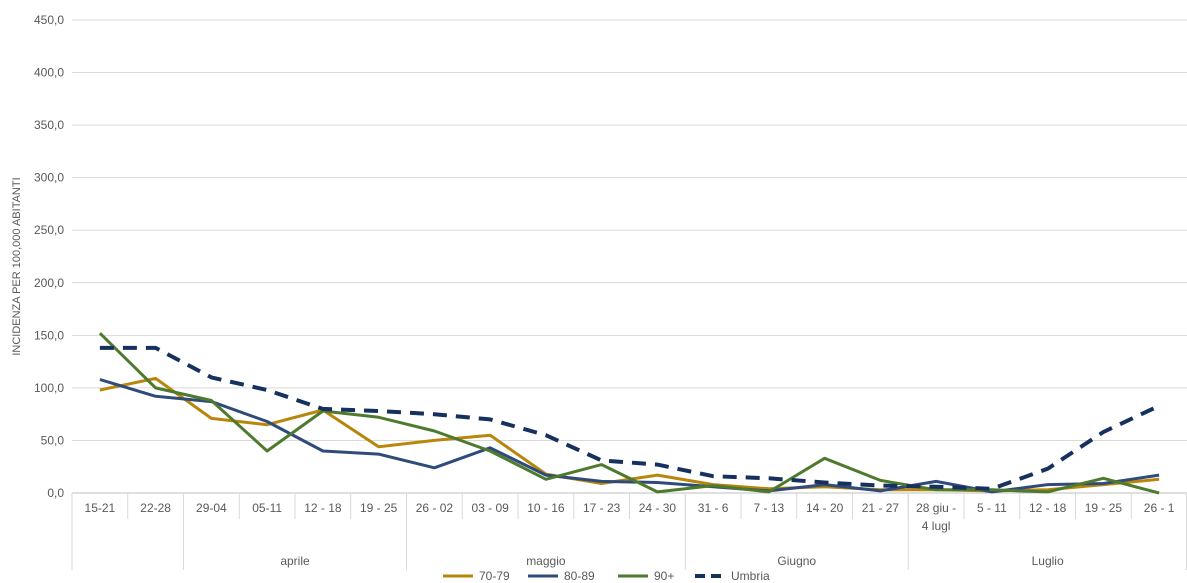 The height and width of the screenshot is (583, 1187). What do you see at coordinates (769, 508) in the screenshot?
I see `x-tick-label: 7 - 13` at bounding box center [769, 508].